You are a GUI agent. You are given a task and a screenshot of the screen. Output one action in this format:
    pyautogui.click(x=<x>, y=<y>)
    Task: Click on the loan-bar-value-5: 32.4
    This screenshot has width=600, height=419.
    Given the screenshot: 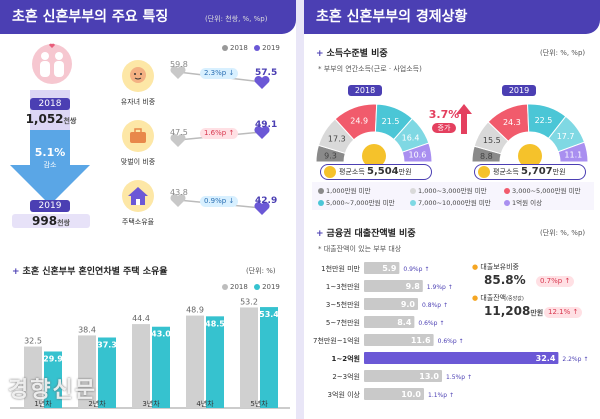 What is the action you would take?
    pyautogui.click(x=546, y=358)
    